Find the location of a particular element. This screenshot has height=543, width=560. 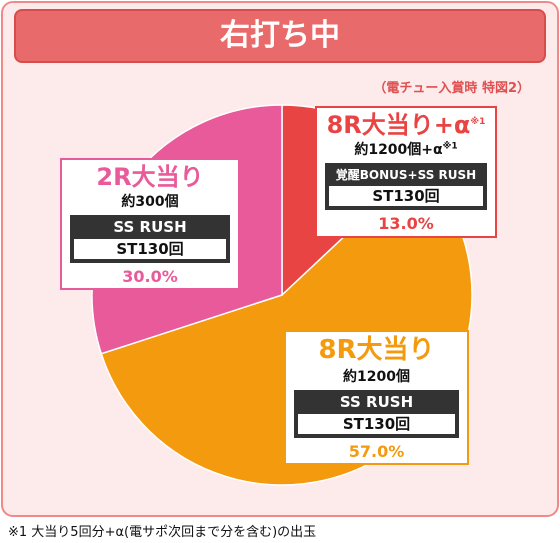

slice-name: 8R大当り is located at coordinates (376, 350).